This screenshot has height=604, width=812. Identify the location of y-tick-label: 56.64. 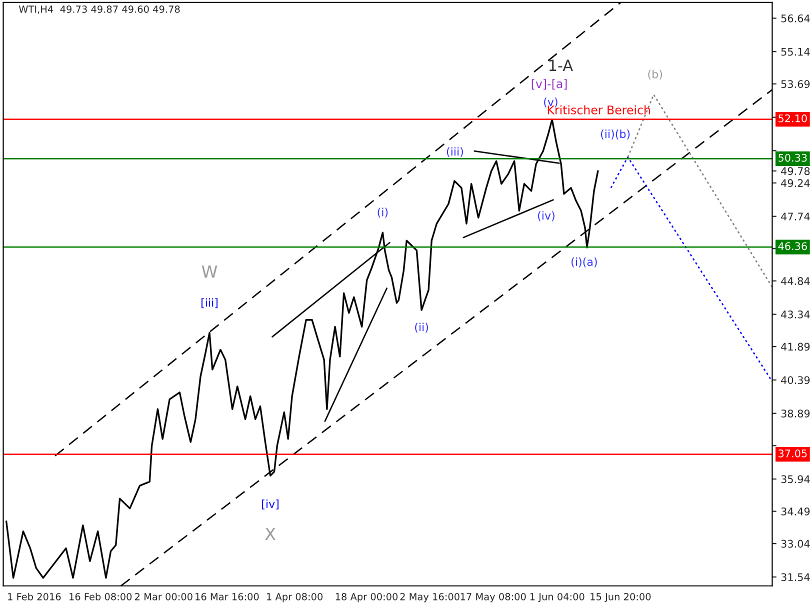
(795, 18).